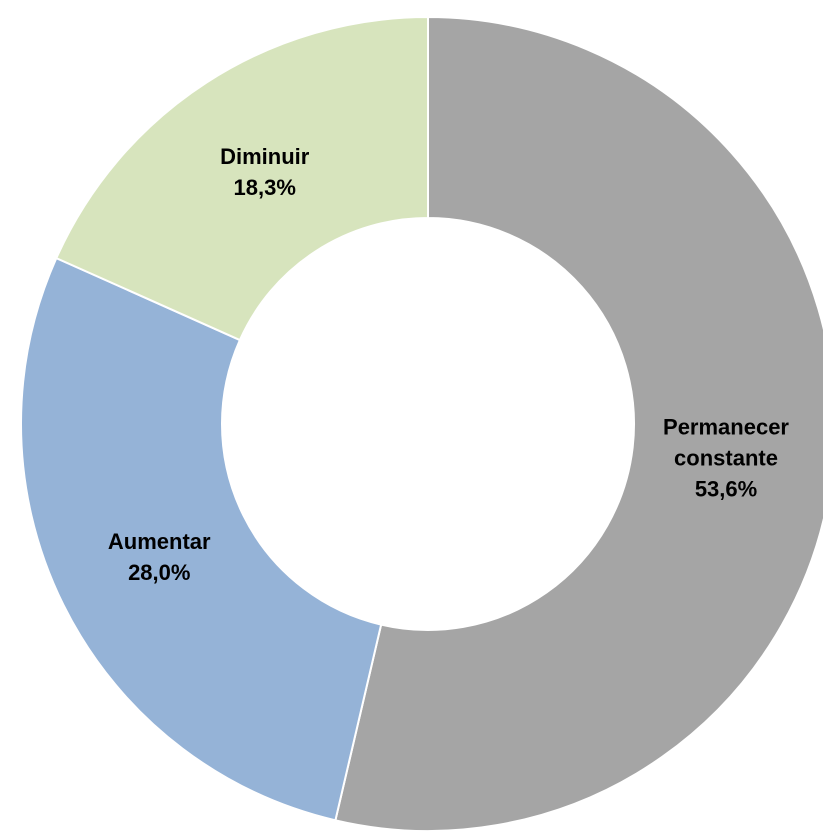  Describe the element at coordinates (264, 188) in the screenshot. I see `value-label: 18,3%` at that location.